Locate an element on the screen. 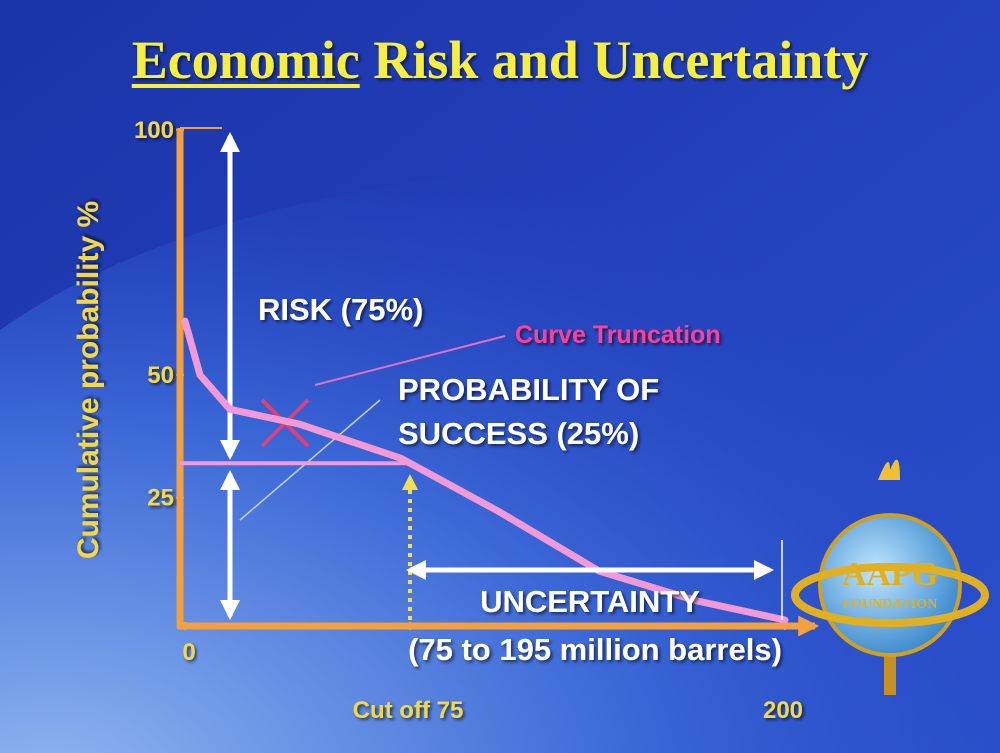 Image resolution: width=1000 pixels, height=753 pixels. title-rest: Risk and Uncertainty is located at coordinates (614, 60).